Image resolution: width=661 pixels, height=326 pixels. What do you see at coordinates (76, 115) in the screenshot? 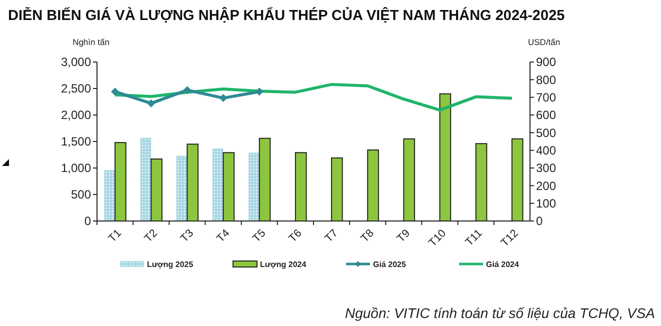
I see `y-tick-label: 2,000` at bounding box center [76, 115].